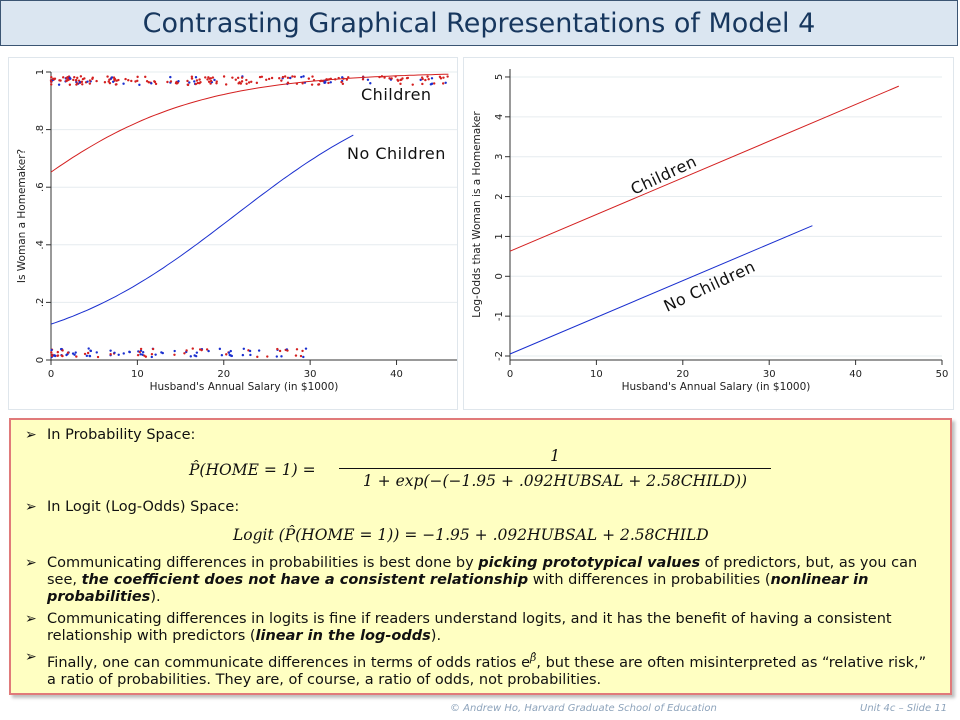  I want to click on text-segment: of predictors, but, as you can see,, so click(482, 571).